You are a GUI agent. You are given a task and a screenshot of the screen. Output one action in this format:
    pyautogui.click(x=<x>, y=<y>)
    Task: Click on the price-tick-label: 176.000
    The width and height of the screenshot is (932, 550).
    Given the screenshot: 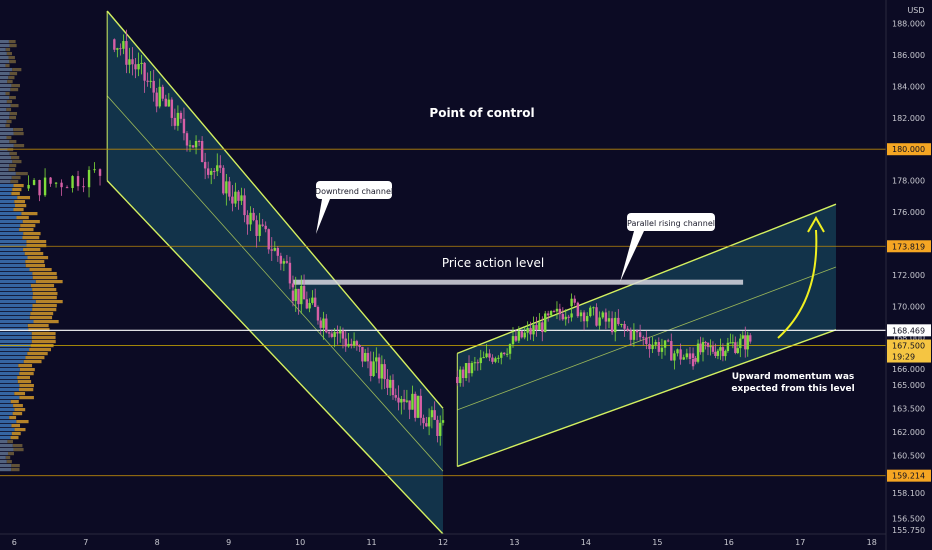 What is the action you would take?
    pyautogui.click(x=908, y=212)
    